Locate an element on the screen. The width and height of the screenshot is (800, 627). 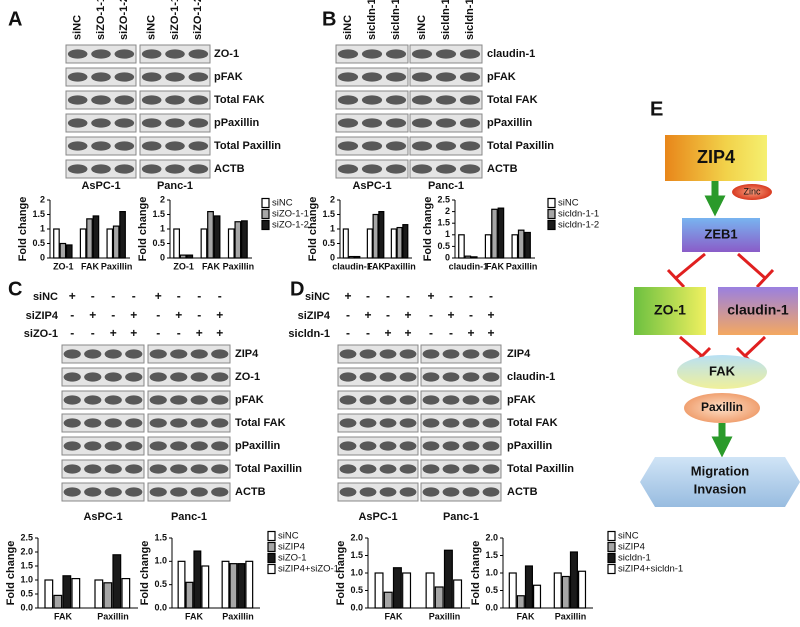
band-label: Total FAK is located at coordinates (532, 423).